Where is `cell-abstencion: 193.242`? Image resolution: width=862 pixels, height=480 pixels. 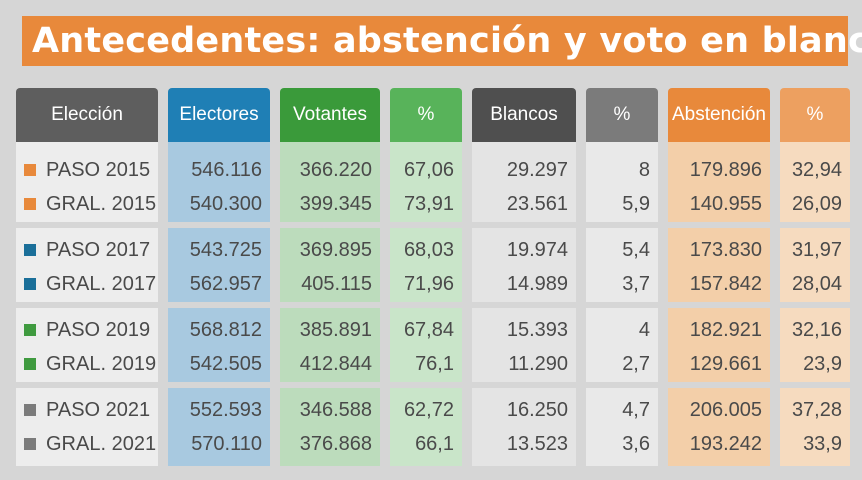
cell-abstencion: 193.242 is located at coordinates (725, 444).